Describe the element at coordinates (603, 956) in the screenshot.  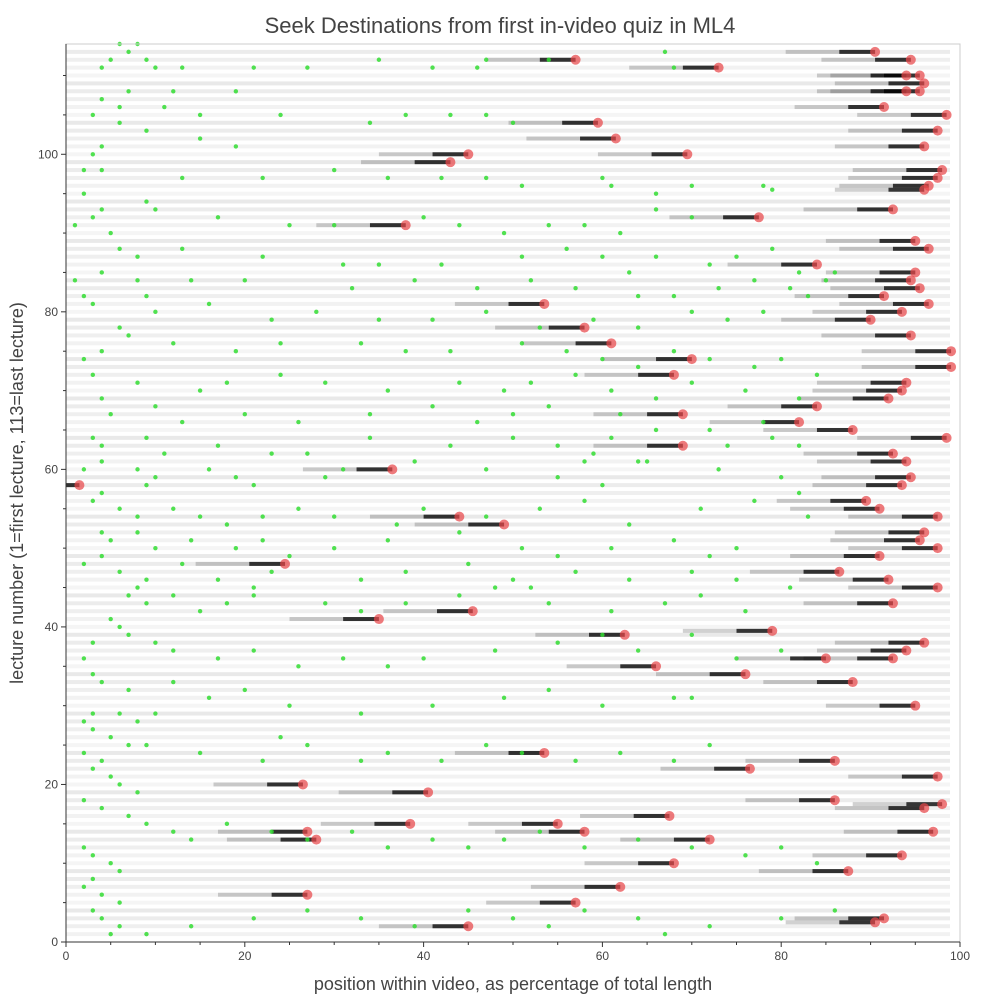
I see `x-tick-label: 60` at that location.